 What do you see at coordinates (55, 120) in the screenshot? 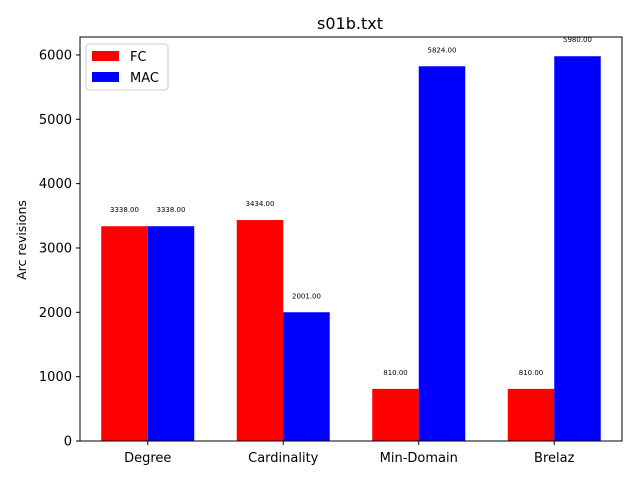
I see `y-tick-label: 5000` at bounding box center [55, 120].